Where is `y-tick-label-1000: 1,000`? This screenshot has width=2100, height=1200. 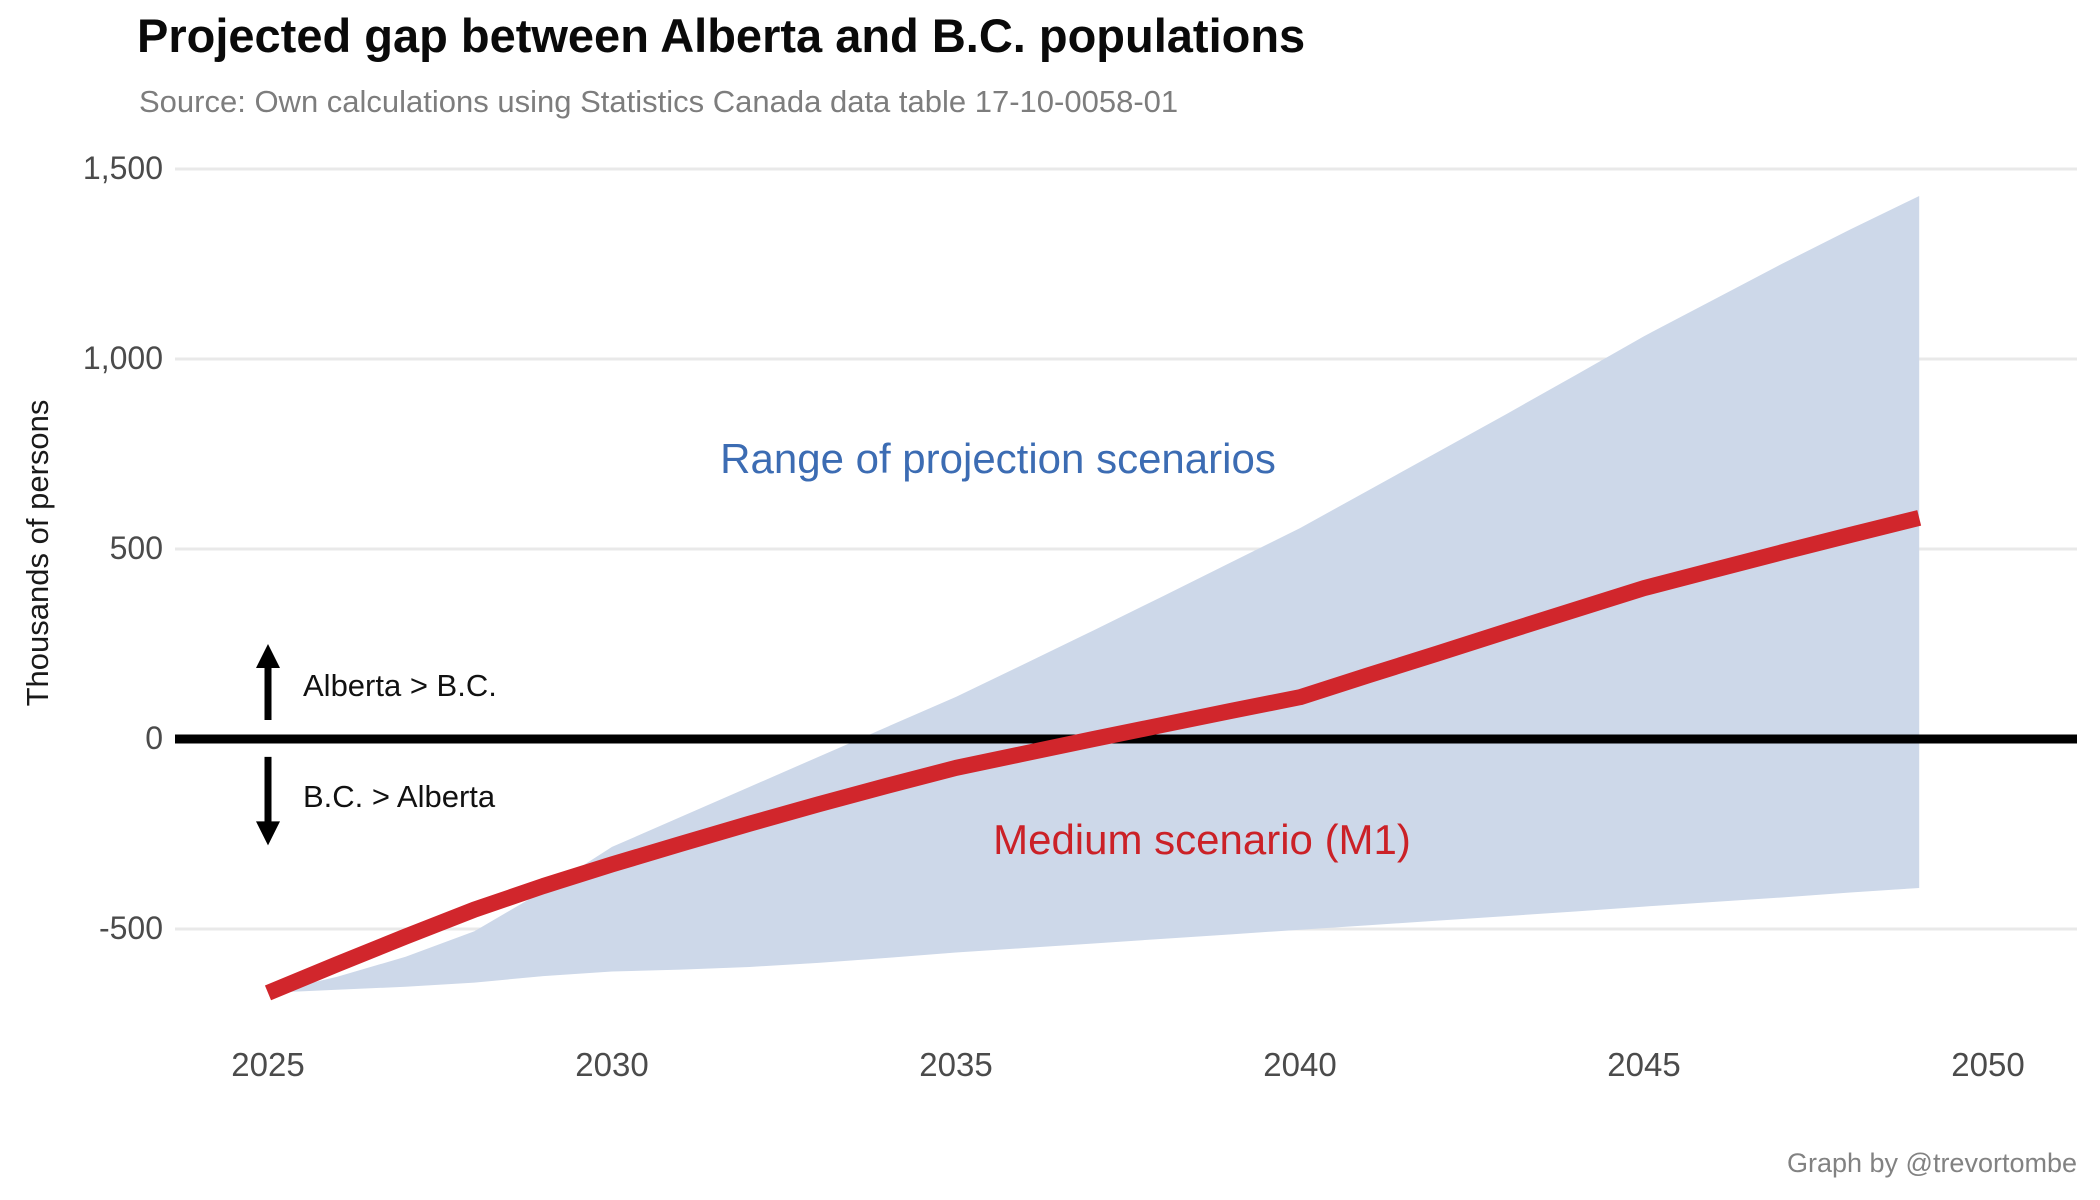 y-tick-label-1000: 1,000 is located at coordinates (122, 358).